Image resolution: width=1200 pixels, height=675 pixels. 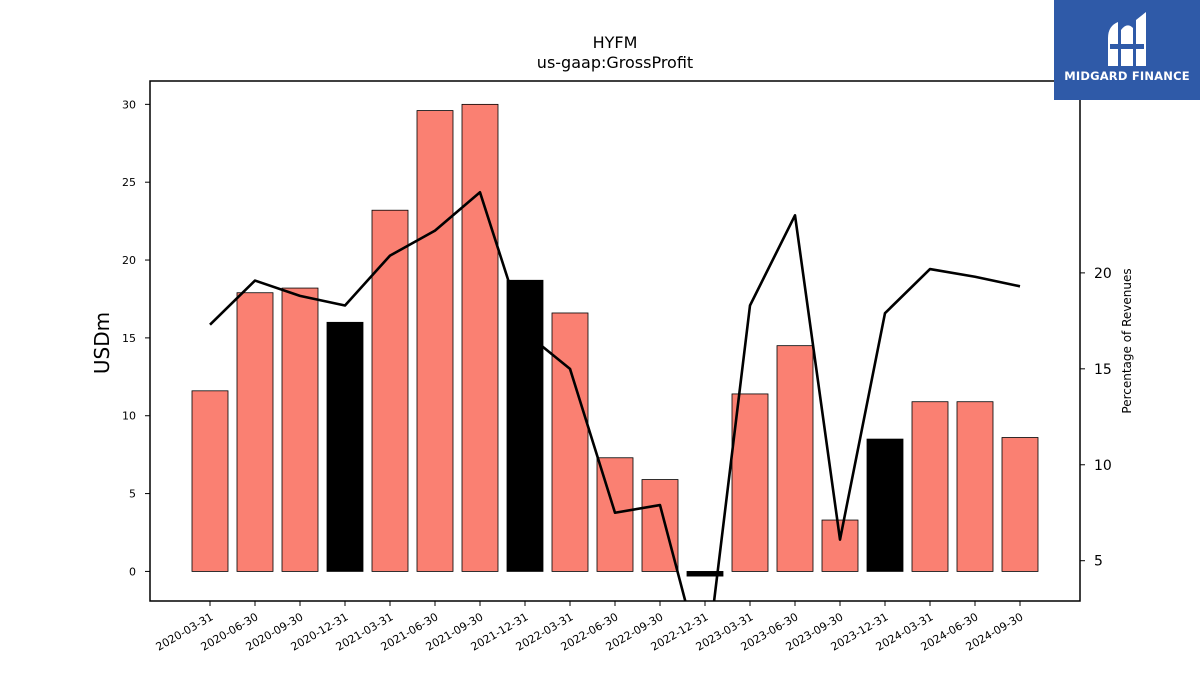 I want to click on y2-tick-label: 20, so click(x=1103, y=274).